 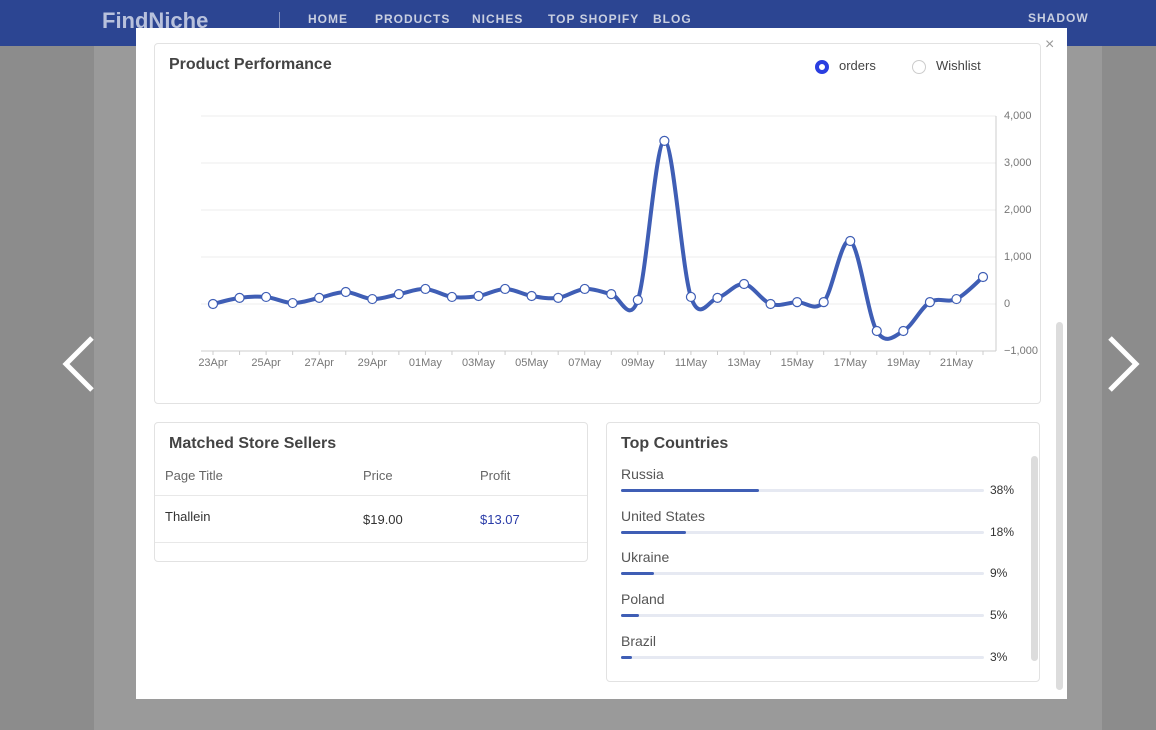 What do you see at coordinates (999, 615) in the screenshot?
I see `value-label: 5%` at bounding box center [999, 615].